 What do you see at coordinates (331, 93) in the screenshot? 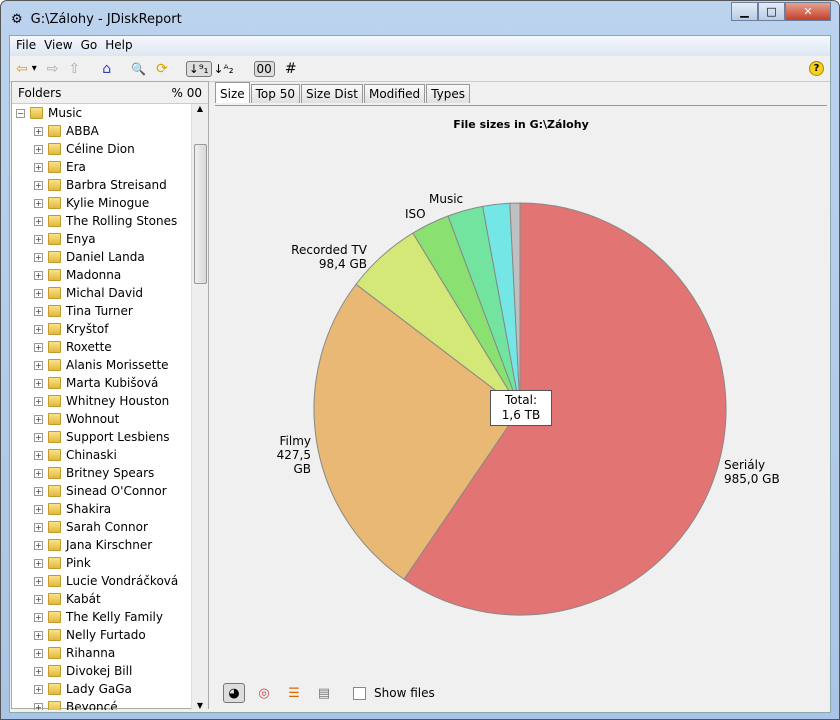
I see `tab-size-dist: Size Dist` at bounding box center [331, 93].